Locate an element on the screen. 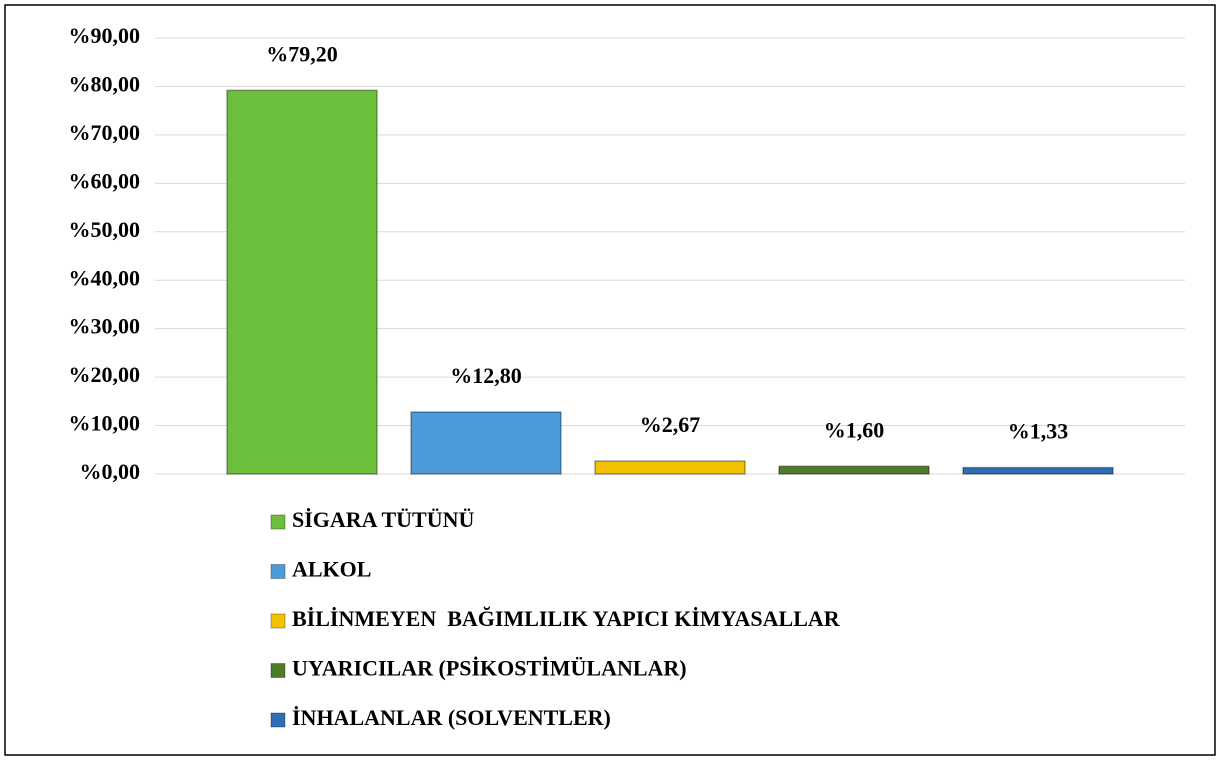 The width and height of the screenshot is (1221, 760). legend-label: ALKOL is located at coordinates (331, 569).